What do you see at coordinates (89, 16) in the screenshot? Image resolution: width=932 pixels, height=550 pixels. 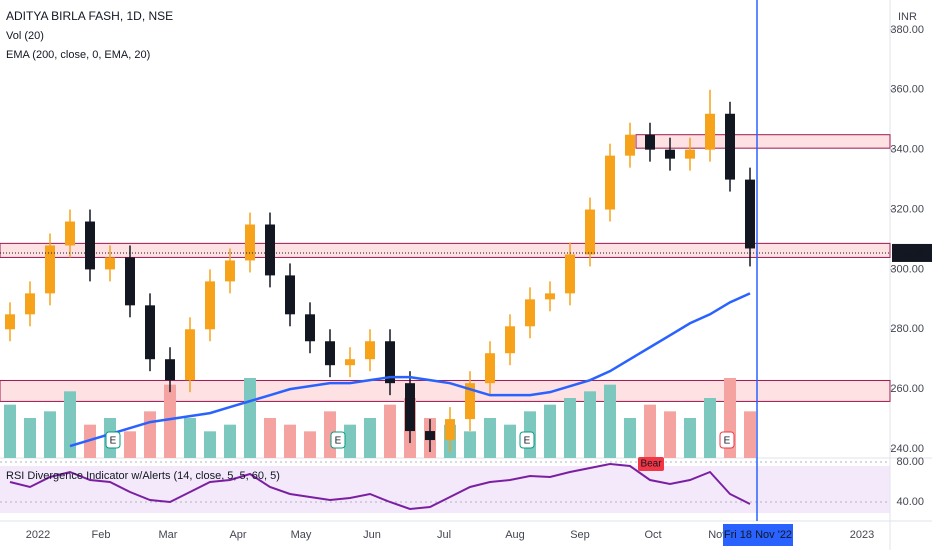 I see `symbol-title: ADITYA BIRLA FASH, 1D, NSE` at bounding box center [89, 16].